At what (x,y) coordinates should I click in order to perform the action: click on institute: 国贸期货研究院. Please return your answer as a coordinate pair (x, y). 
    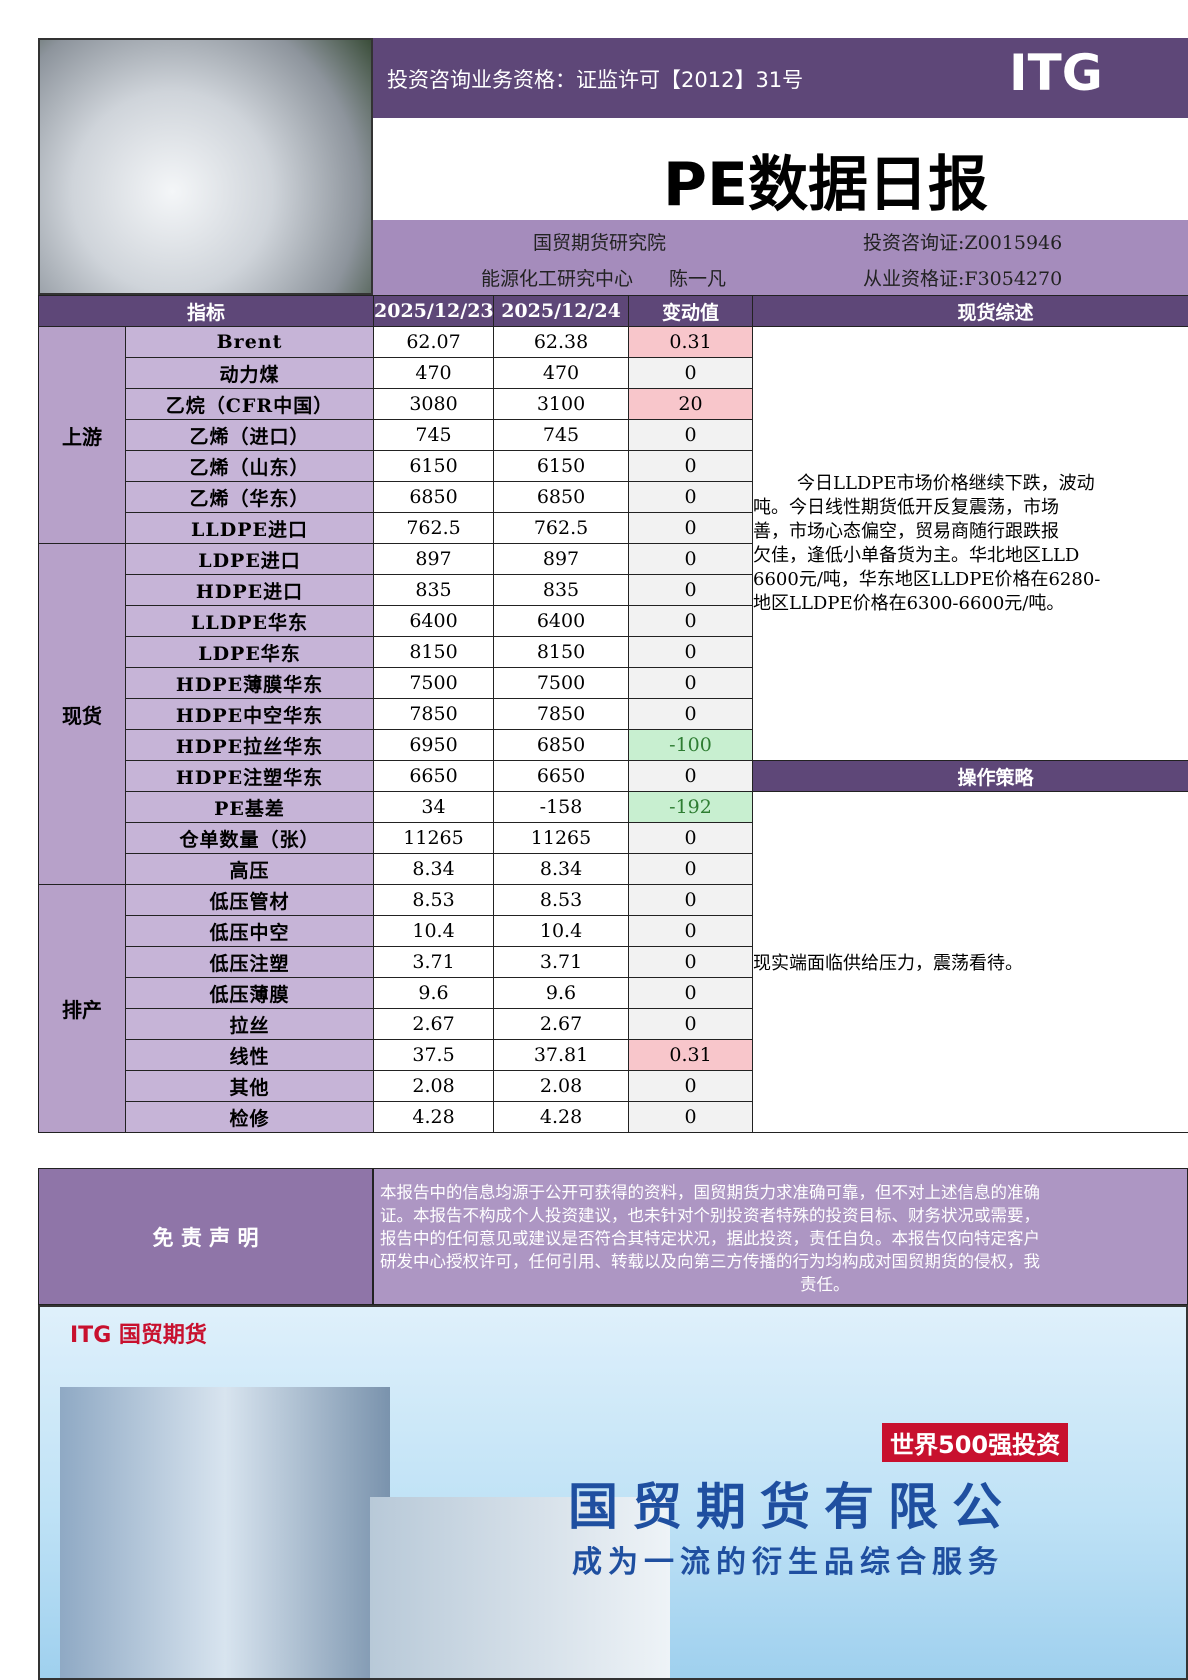
    Looking at the image, I should click on (600, 243).